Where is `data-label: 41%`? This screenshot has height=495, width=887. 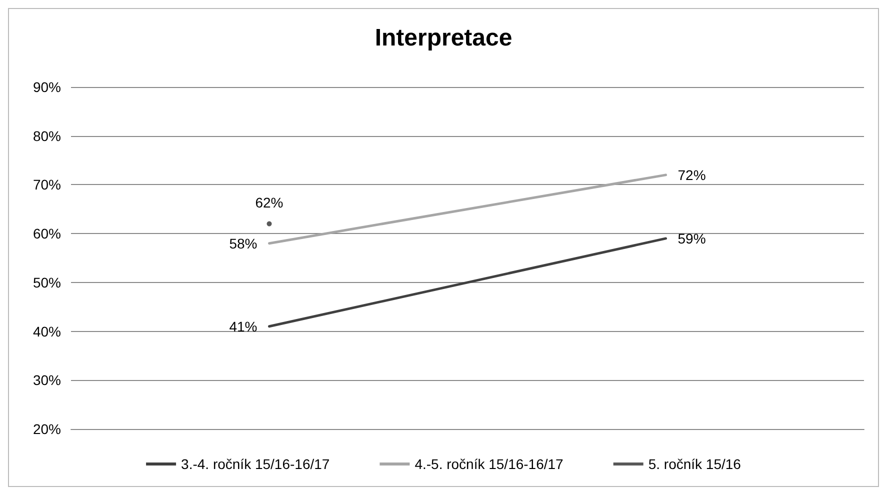
data-label: 41% is located at coordinates (243, 326).